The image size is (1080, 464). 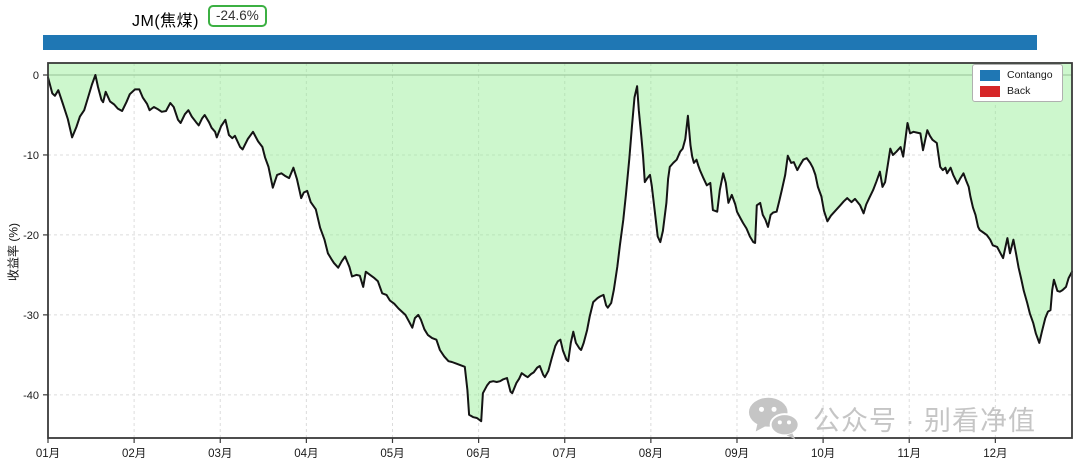 What do you see at coordinates (48, 454) in the screenshot?
I see `x-tick-label: 01月` at bounding box center [48, 454].